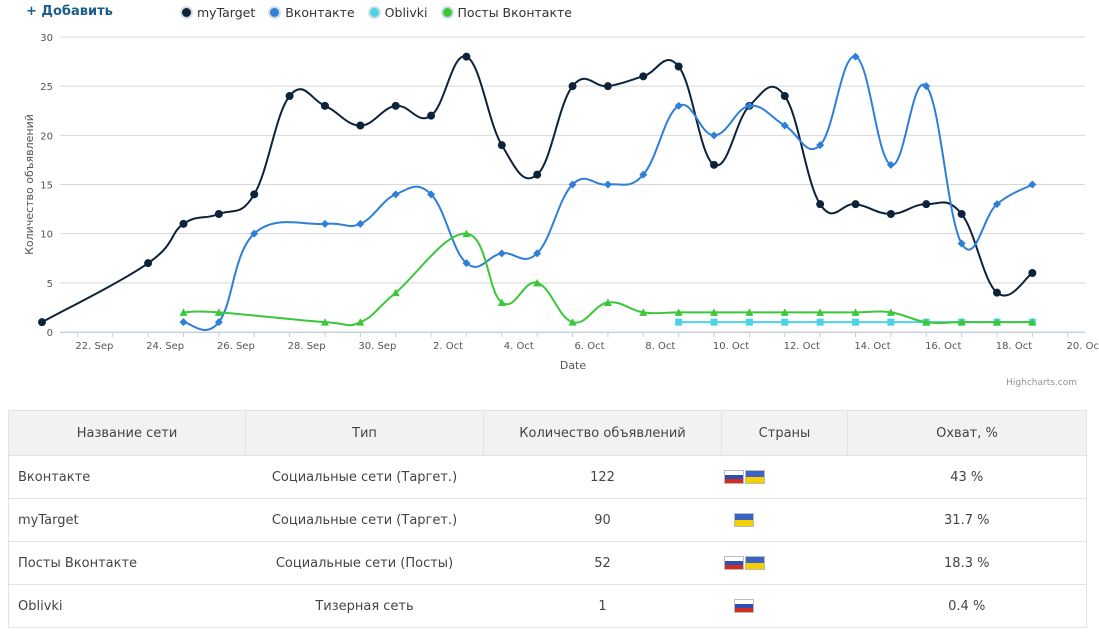 This screenshot has height=637, width=1099. I want to click on legend-item-vk-posts: Посты Вконтакте, so click(506, 12).